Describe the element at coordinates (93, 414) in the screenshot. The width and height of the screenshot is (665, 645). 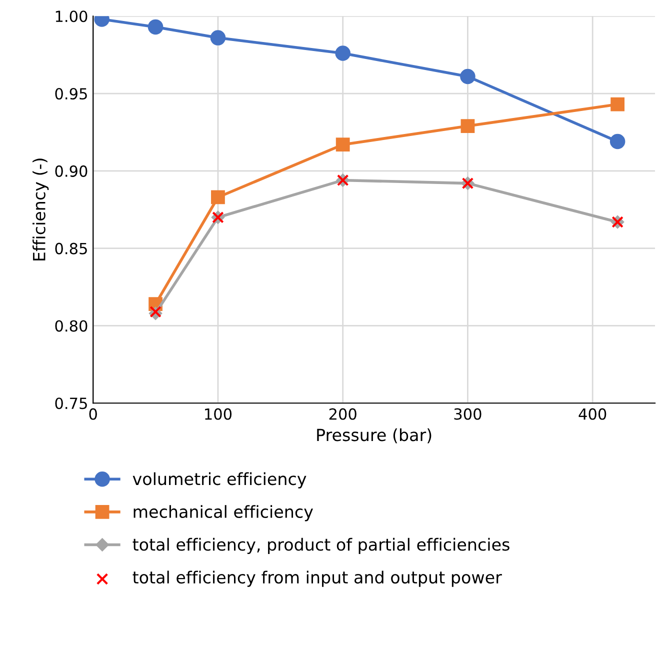
I see `x-tick-label: 0` at that location.